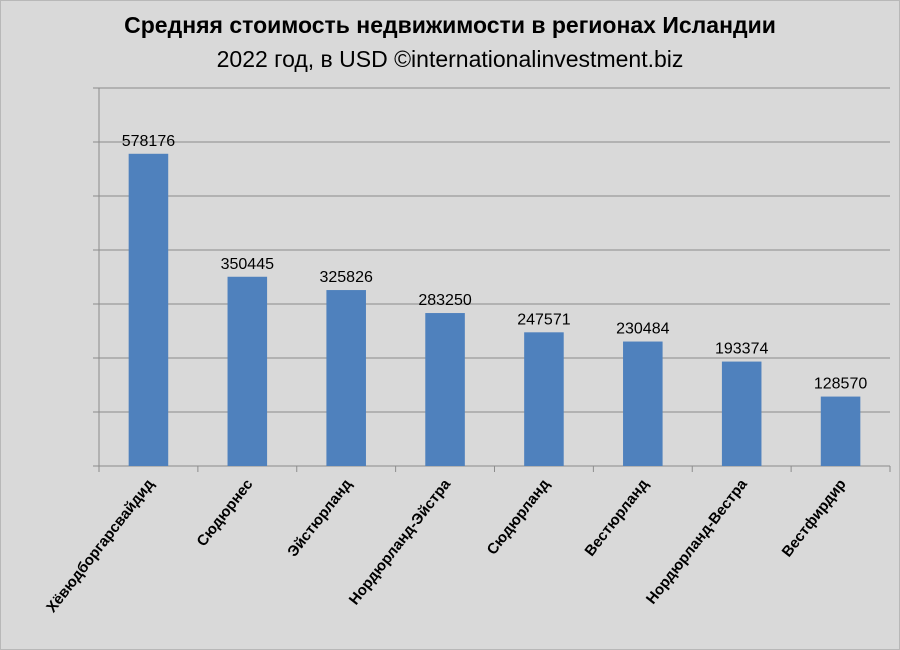 This screenshot has height=650, width=900. What do you see at coordinates (247, 264) in the screenshot?
I see `data-label: 350445` at bounding box center [247, 264].